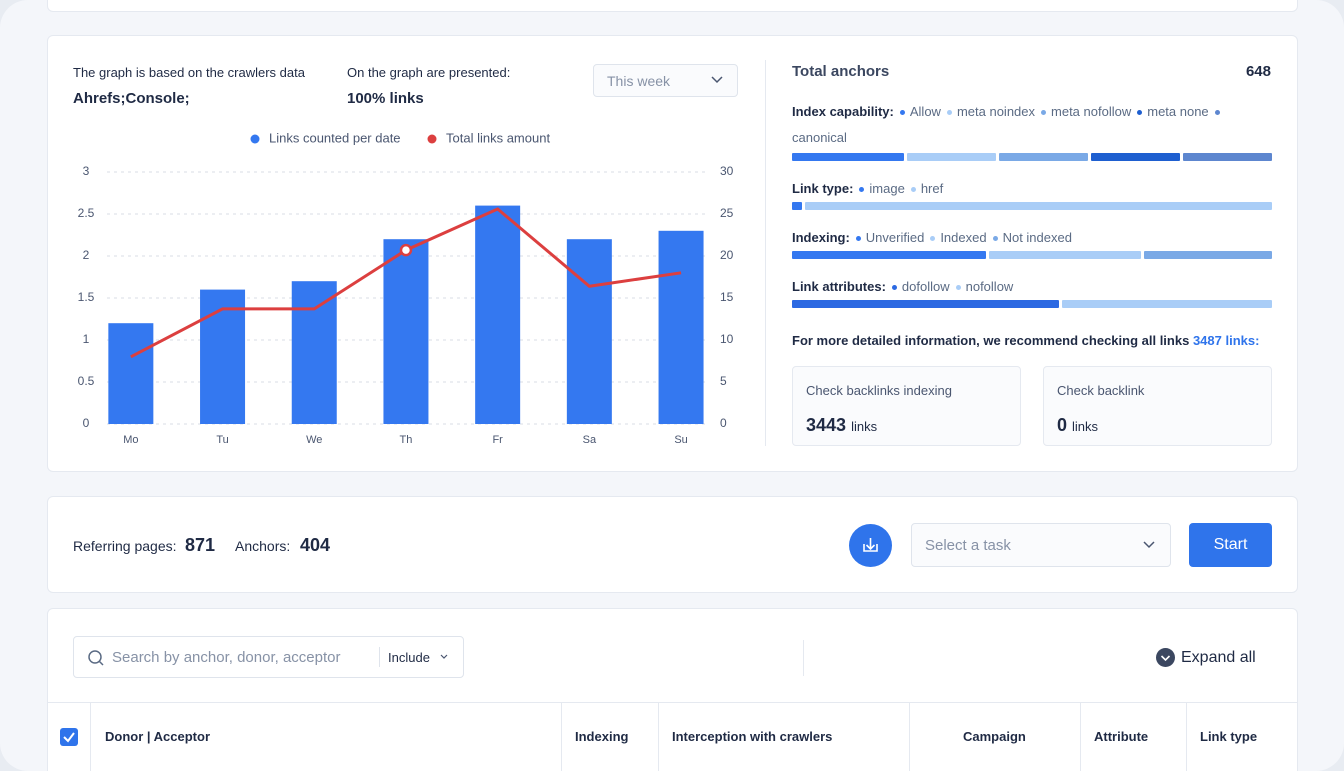 The width and height of the screenshot is (1344, 771). I want to click on check-card: Check backlinks indexing 3443 links, so click(906, 406).